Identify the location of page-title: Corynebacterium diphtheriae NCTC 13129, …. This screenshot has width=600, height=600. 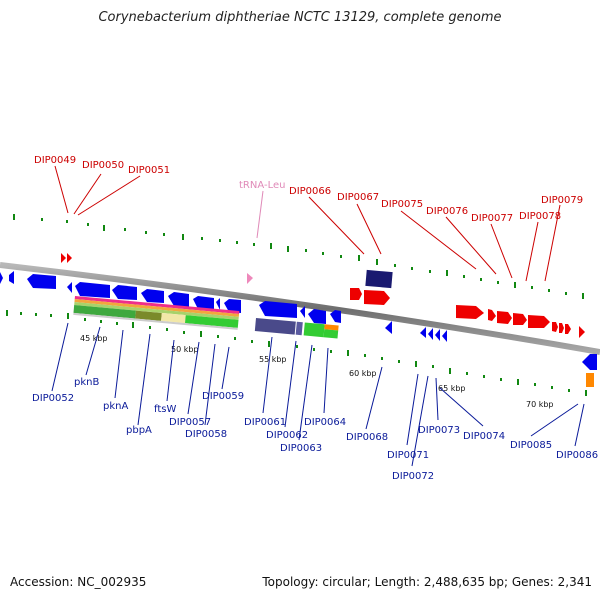
(300, 17).